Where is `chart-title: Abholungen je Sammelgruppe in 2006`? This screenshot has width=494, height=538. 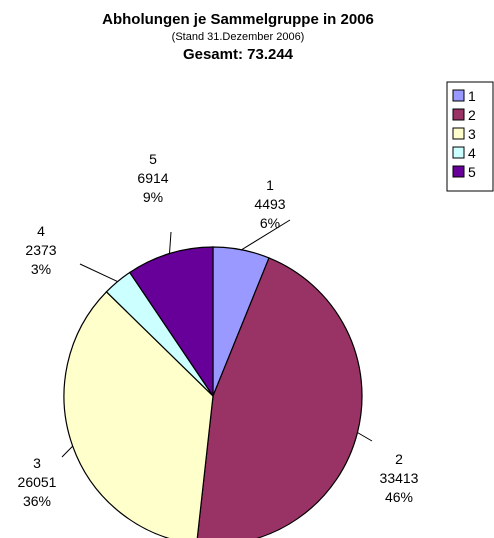
chart-title: Abholungen je Sammelgruppe in 2006 is located at coordinates (238, 19).